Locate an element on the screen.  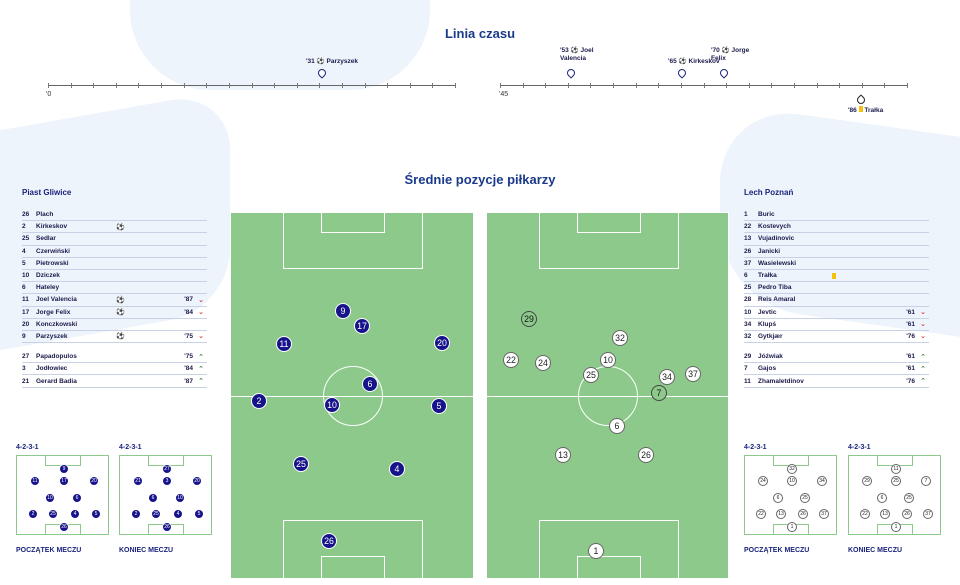
player-marker: 20 is located at coordinates (442, 343).